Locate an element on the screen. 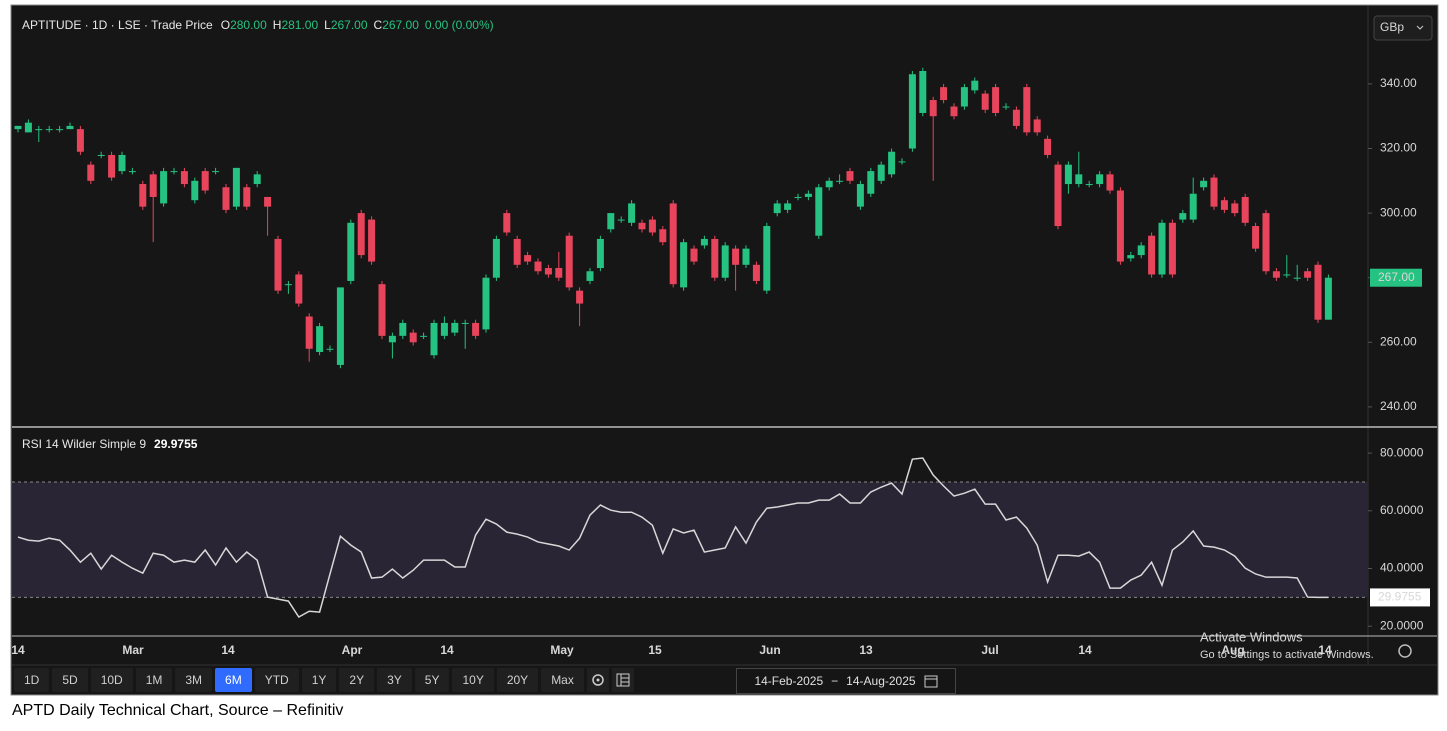 The height and width of the screenshot is (731, 1447). range-button: 5D is located at coordinates (70, 680).